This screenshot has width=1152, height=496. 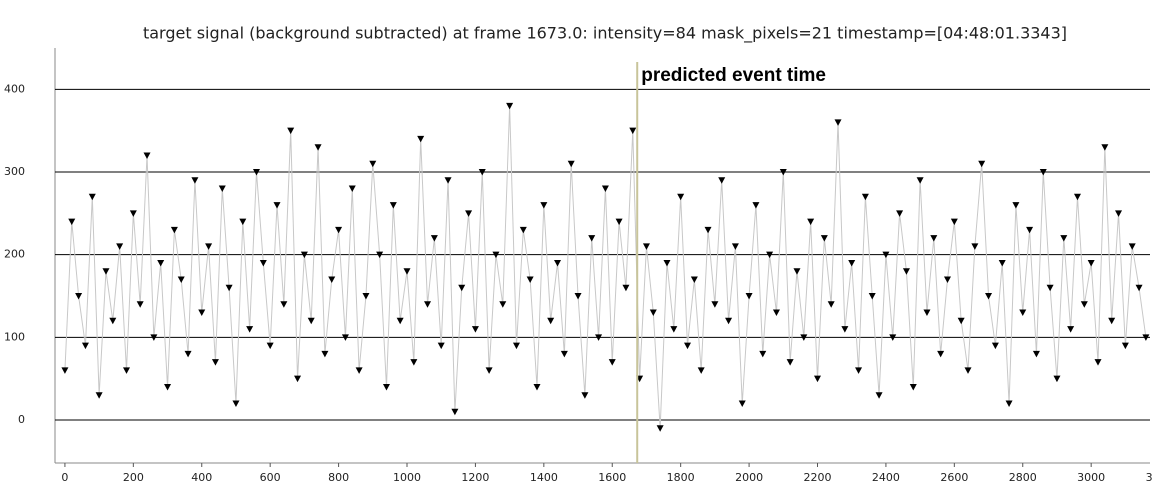 I want to click on x-tick-label: 0, so click(x=64, y=477).